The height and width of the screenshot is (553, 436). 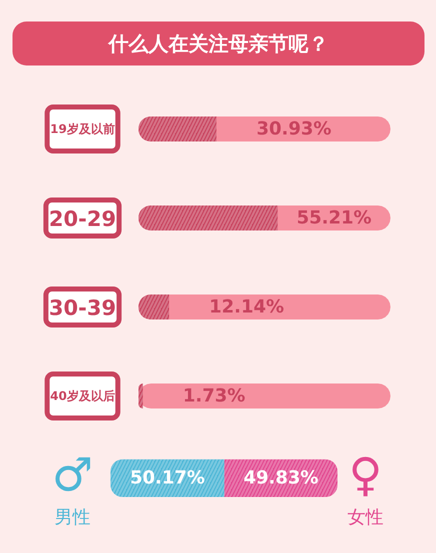 I want to click on data-label: 49.83%, so click(x=280, y=478).